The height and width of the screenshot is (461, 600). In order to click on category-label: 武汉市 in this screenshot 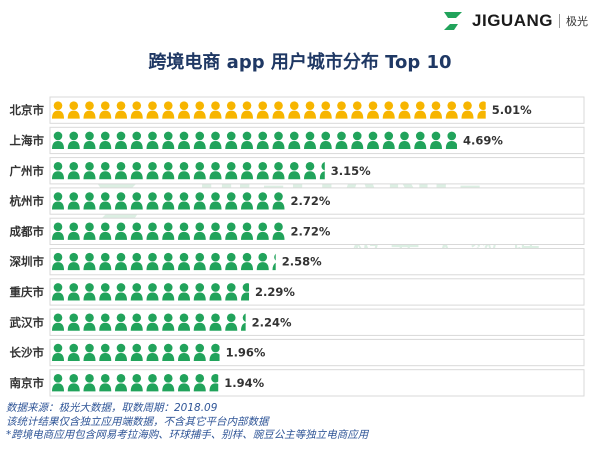, I will do `click(27, 322)`.